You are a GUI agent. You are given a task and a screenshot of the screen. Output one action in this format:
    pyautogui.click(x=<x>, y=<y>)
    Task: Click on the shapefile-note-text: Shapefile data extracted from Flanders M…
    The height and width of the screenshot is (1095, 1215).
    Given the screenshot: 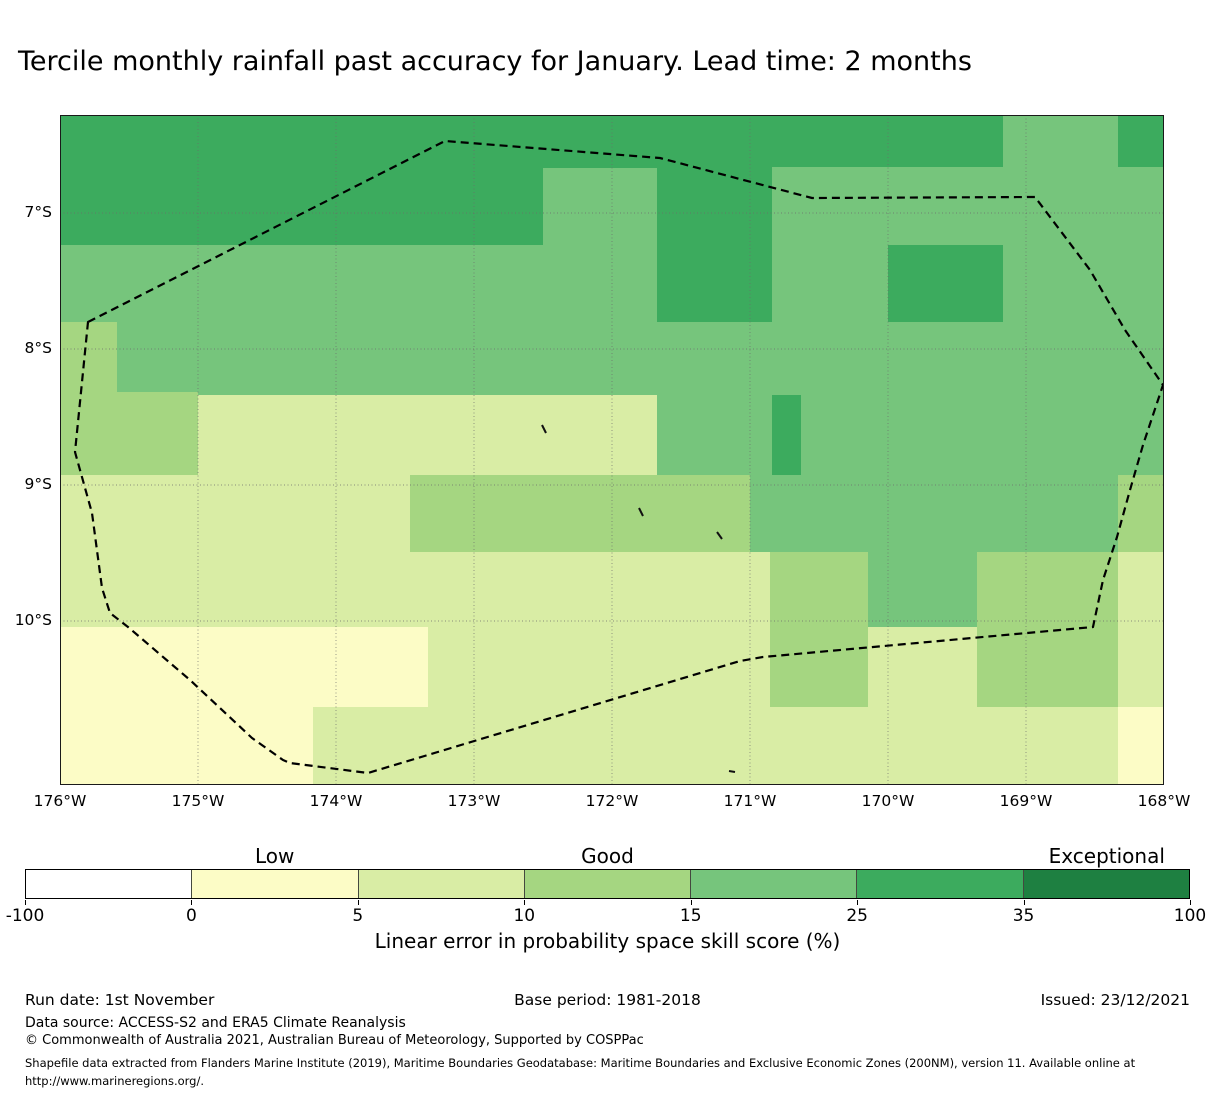 What is the action you would take?
    pyautogui.click(x=580, y=1072)
    